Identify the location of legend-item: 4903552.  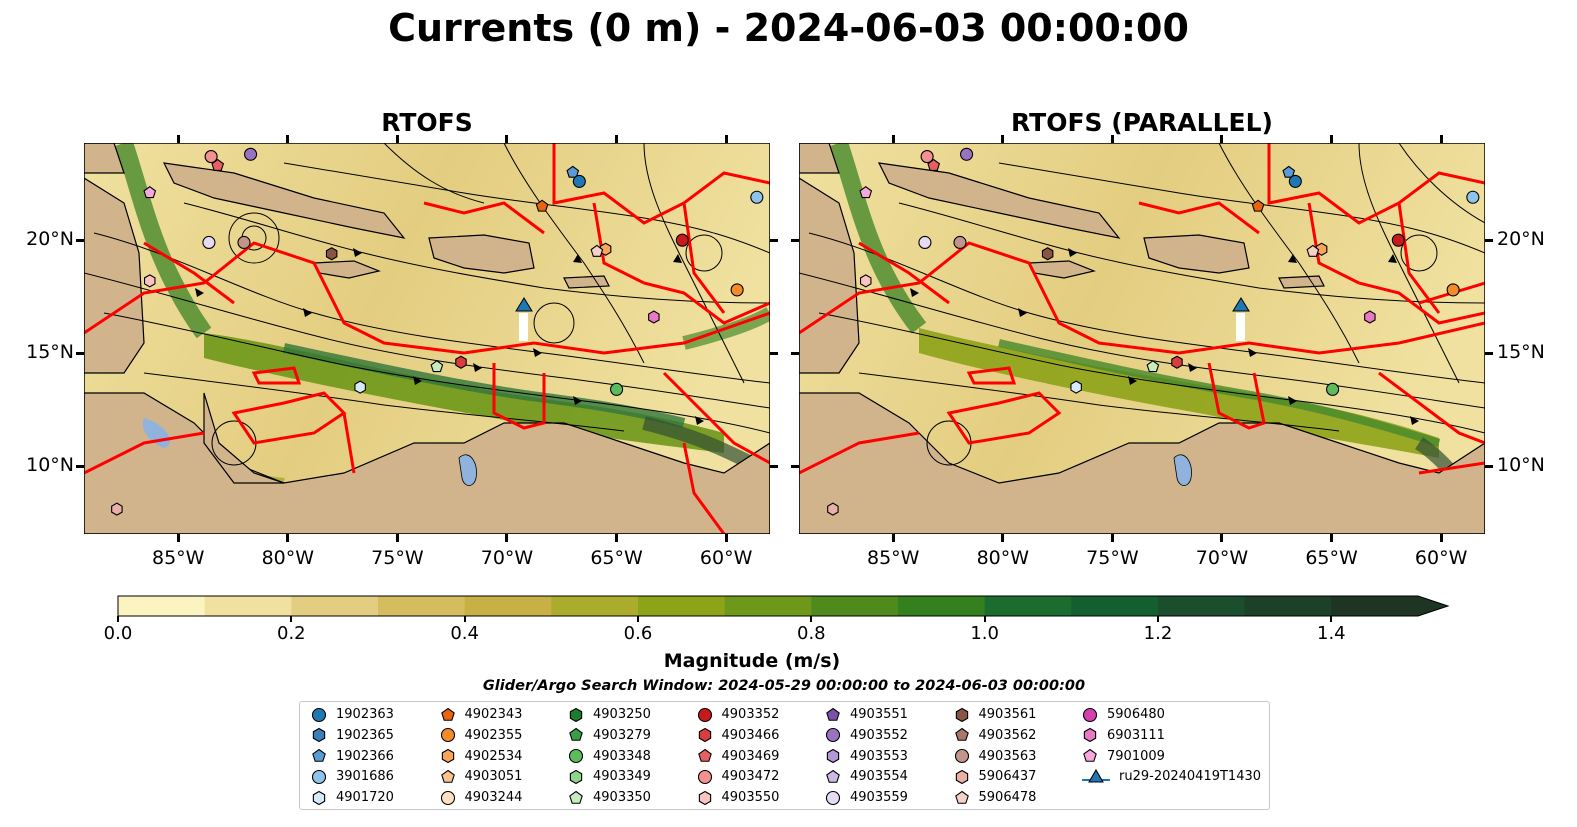
(866, 735).